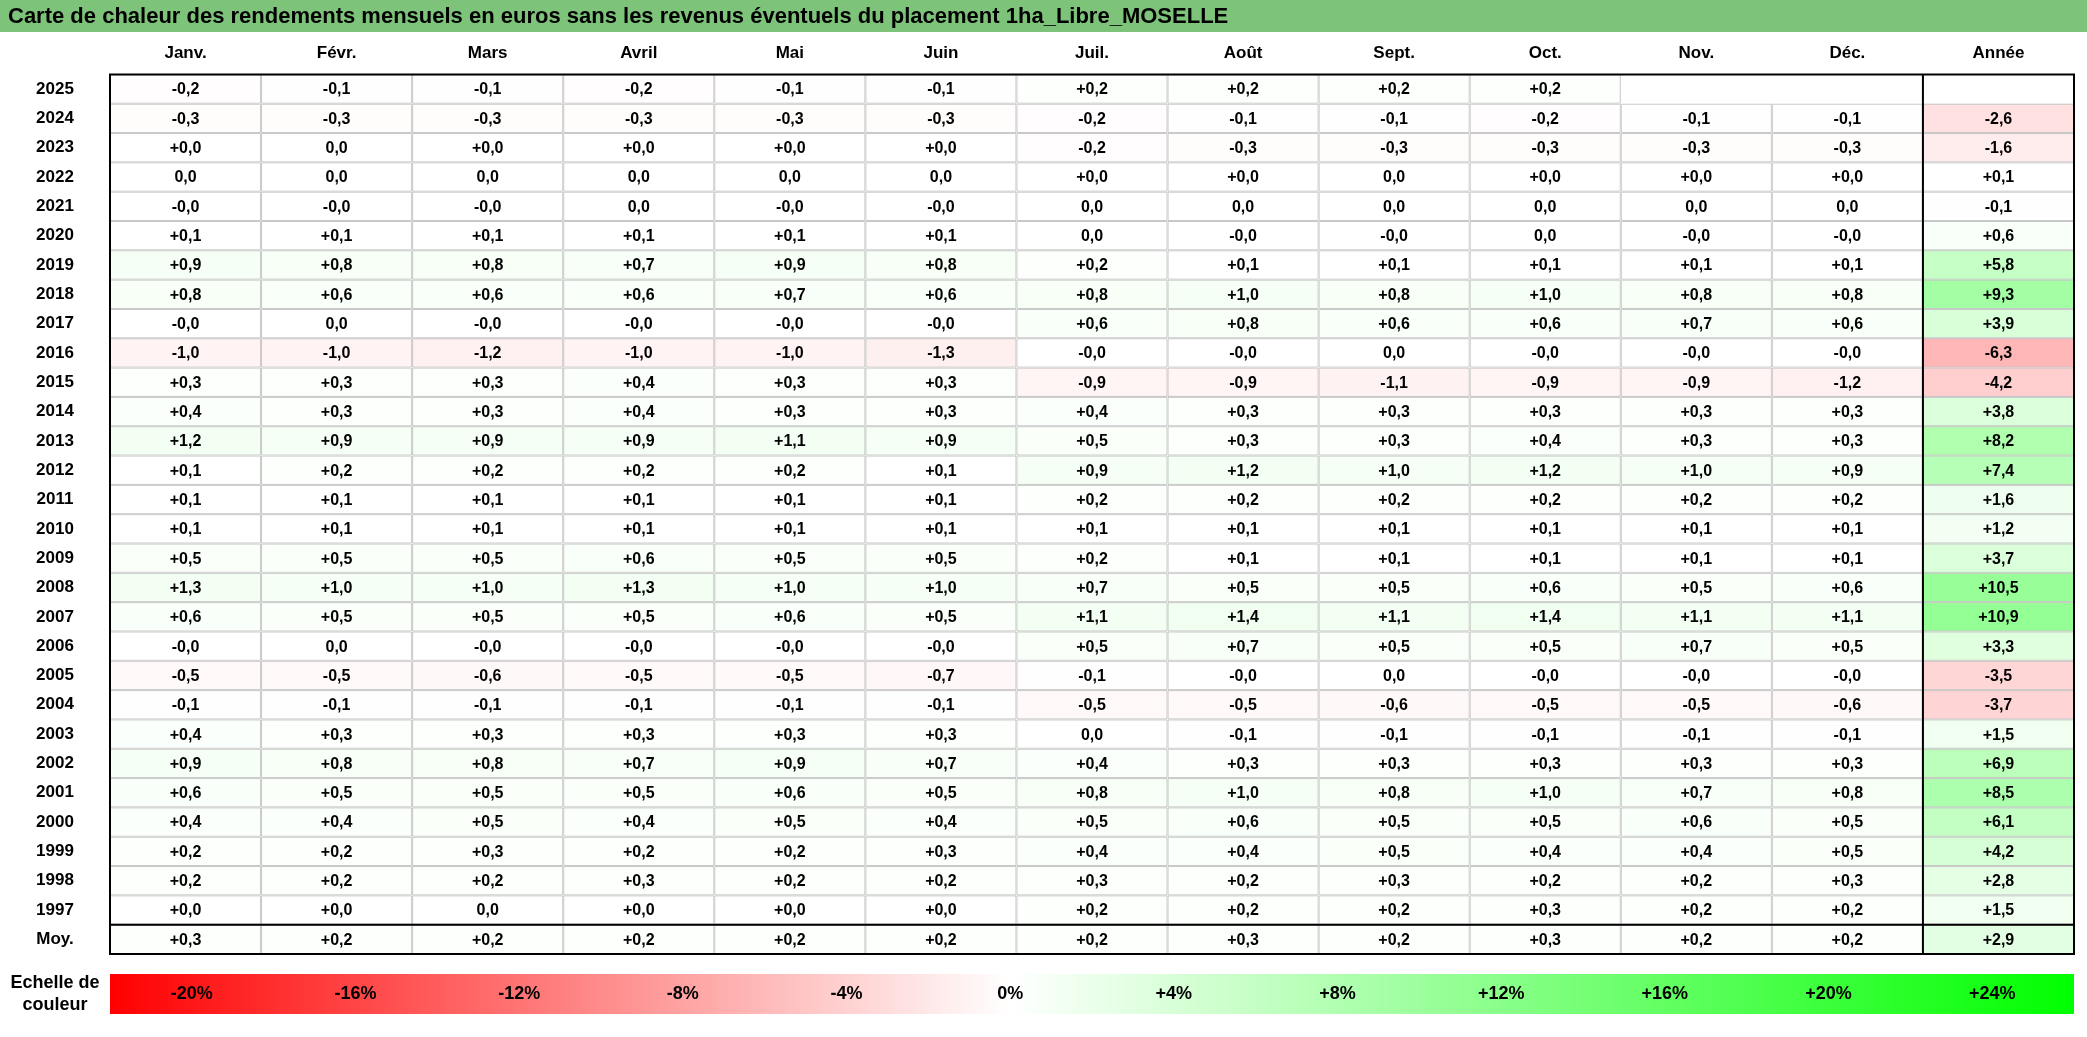  Describe the element at coordinates (1998, 851) in the screenshot. I see `data-label: +4,2` at that location.